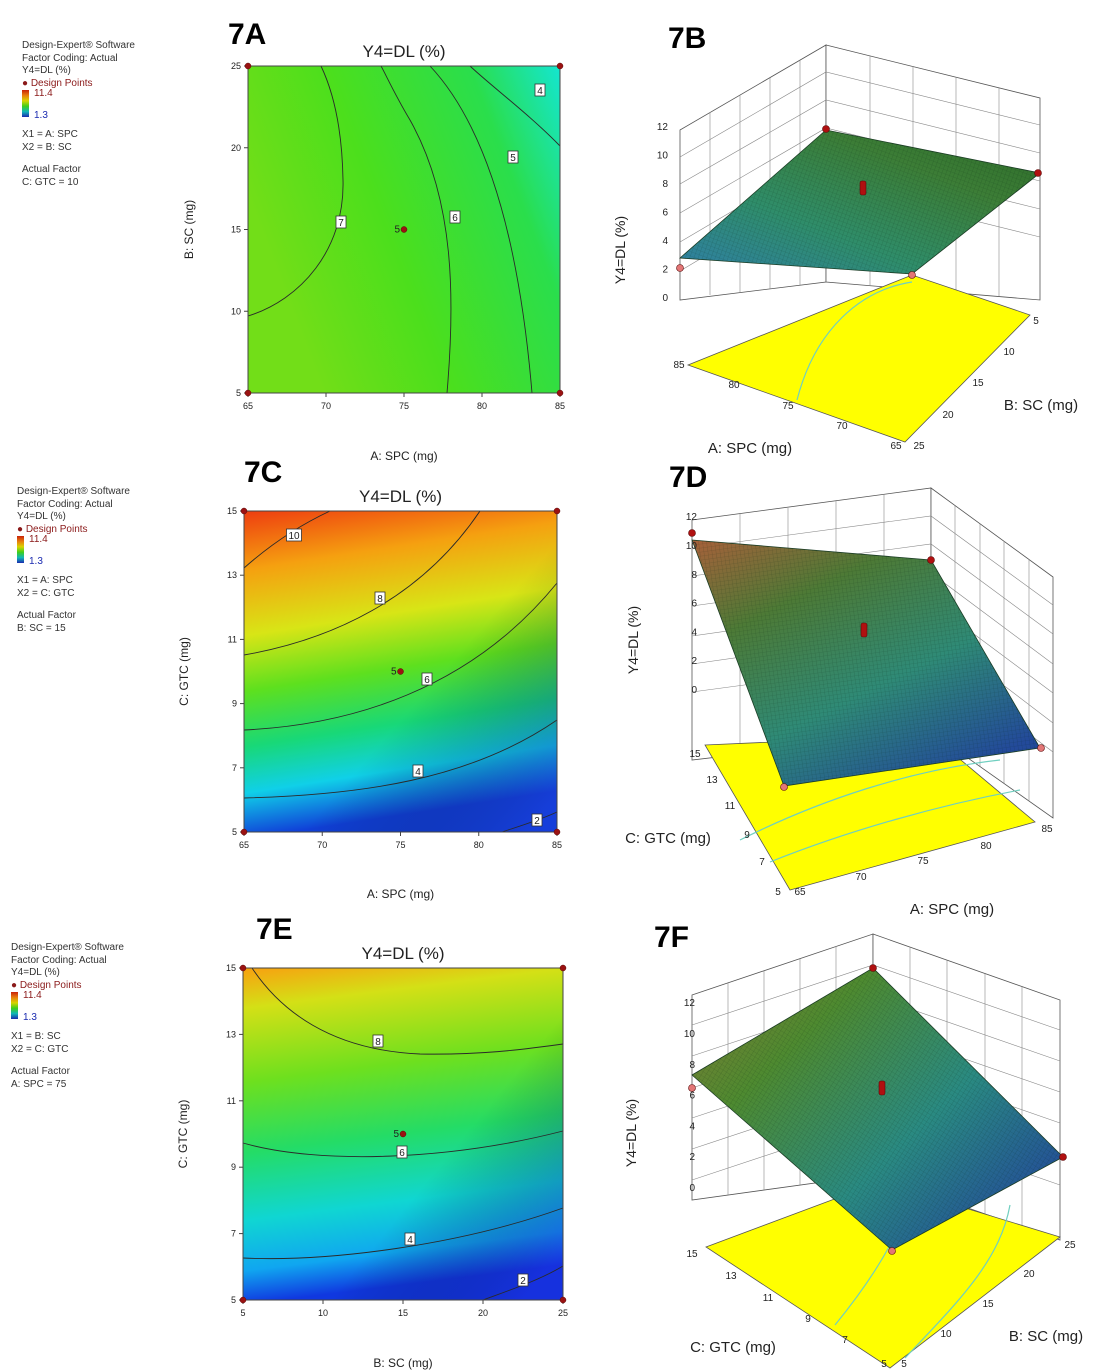 This screenshot has height=1371, width=1097. Describe the element at coordinates (877, 1109) in the screenshot. I see `surface-mesh` at that location.